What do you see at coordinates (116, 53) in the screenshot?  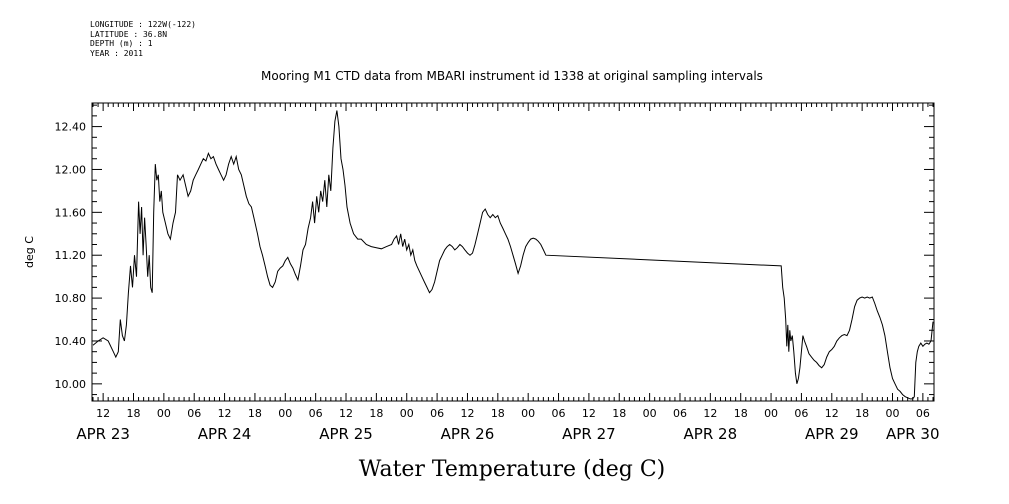 I see `year-text: YEAR : 2011` at bounding box center [116, 53].